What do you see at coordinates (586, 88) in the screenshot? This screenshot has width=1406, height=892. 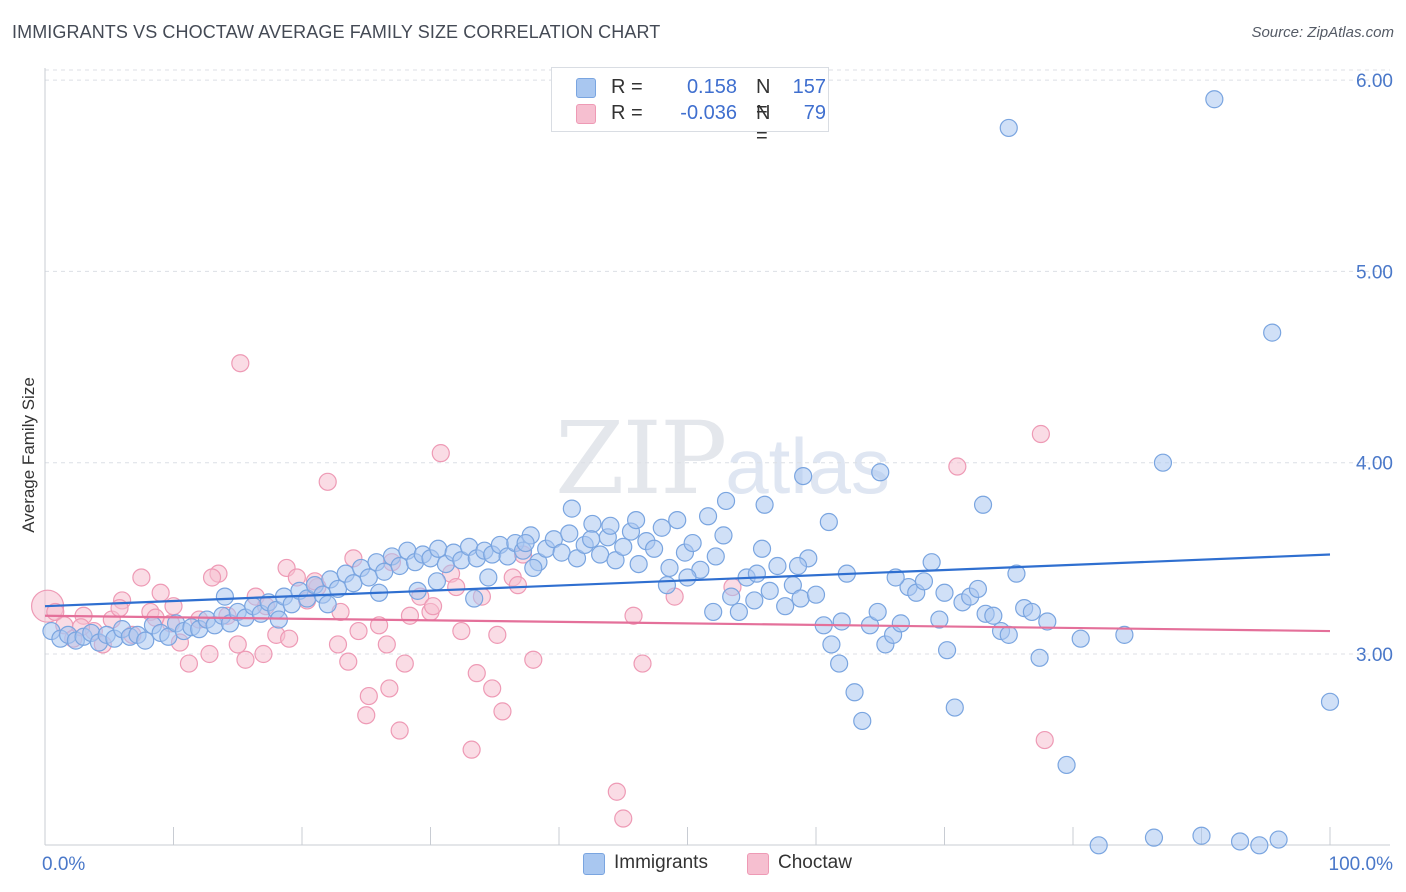 I see `legend-swatch-immigrants` at bounding box center [586, 88].